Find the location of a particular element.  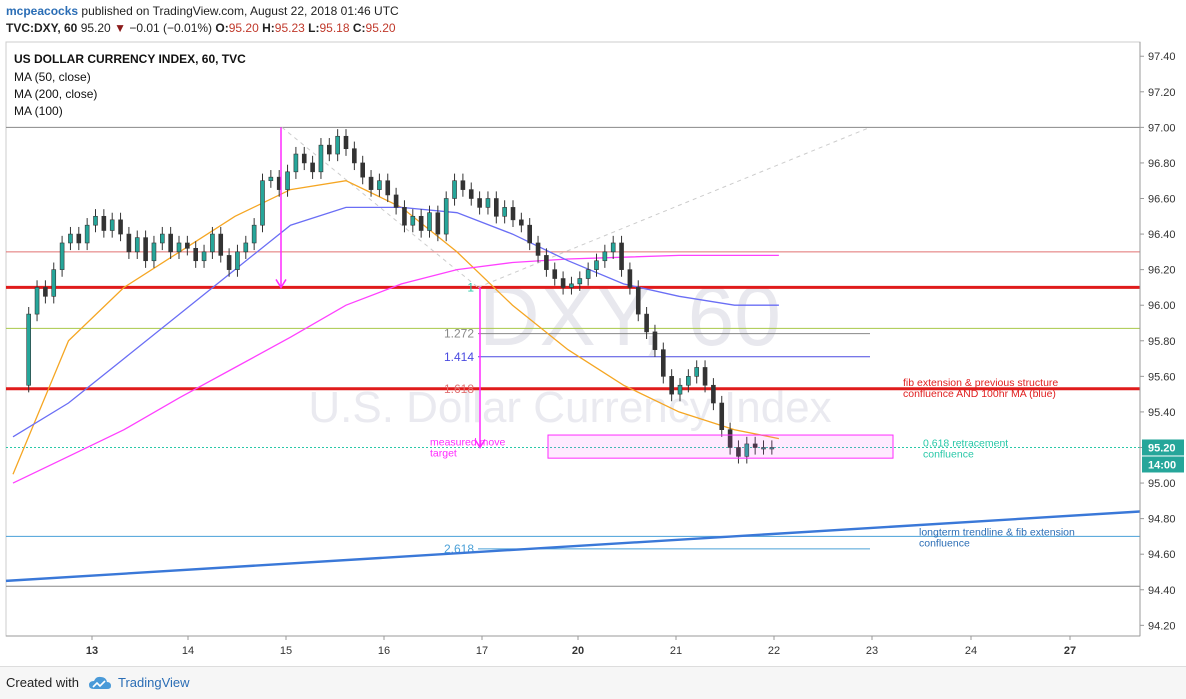

retracement-note: 0.618 retracement is located at coordinates (965, 443).